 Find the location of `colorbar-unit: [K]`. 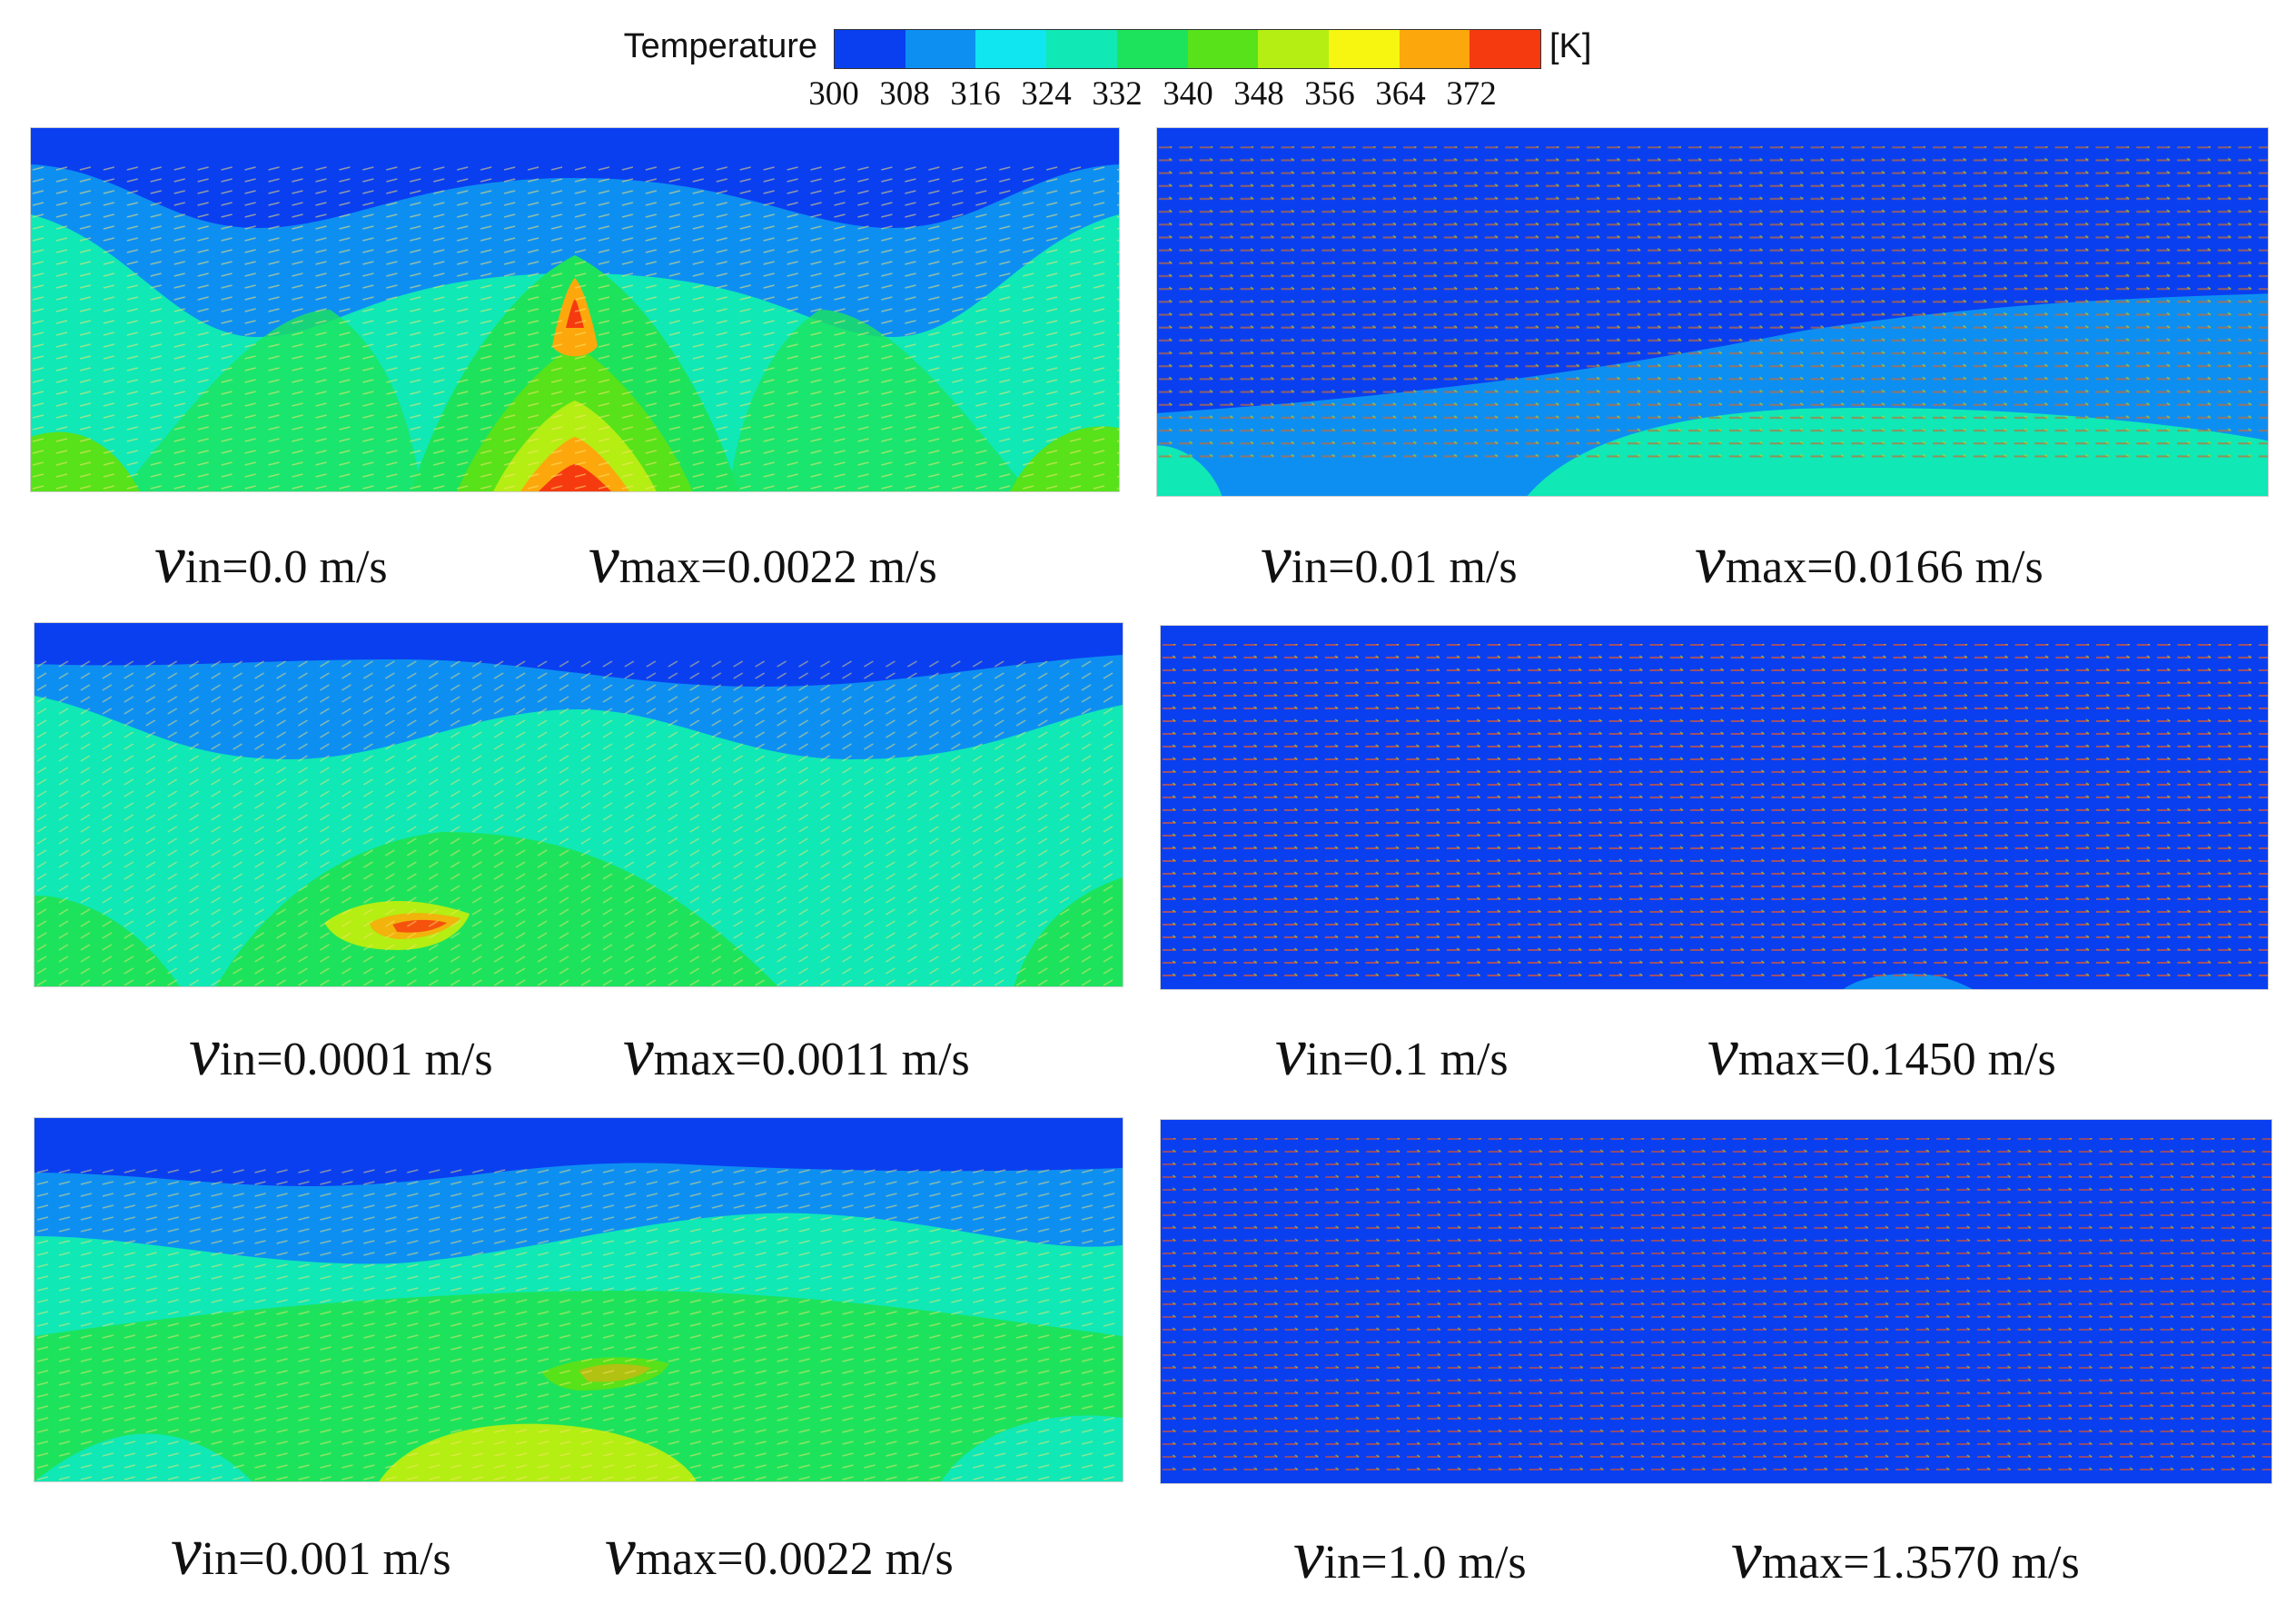

colorbar-unit: [K] is located at coordinates (1570, 46).